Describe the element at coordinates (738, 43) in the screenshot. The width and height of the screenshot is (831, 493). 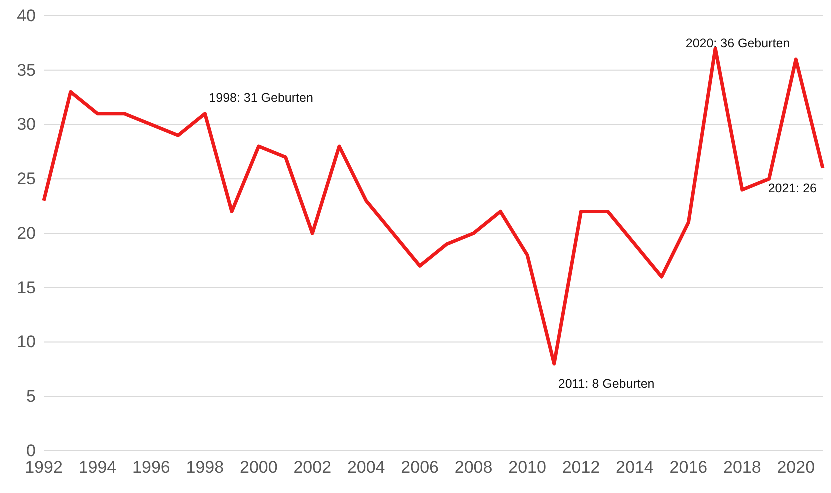
I see `annotation: 2020: 36 Geburten` at that location.